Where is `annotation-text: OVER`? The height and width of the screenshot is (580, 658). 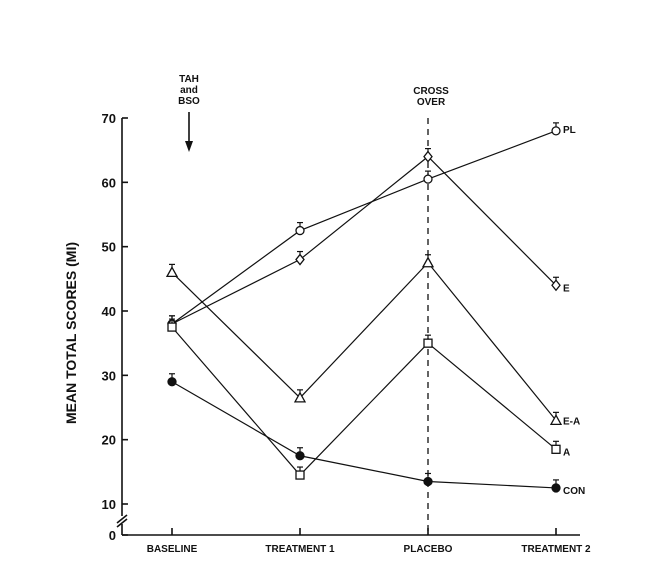 annotation-text: OVER is located at coordinates (431, 102).